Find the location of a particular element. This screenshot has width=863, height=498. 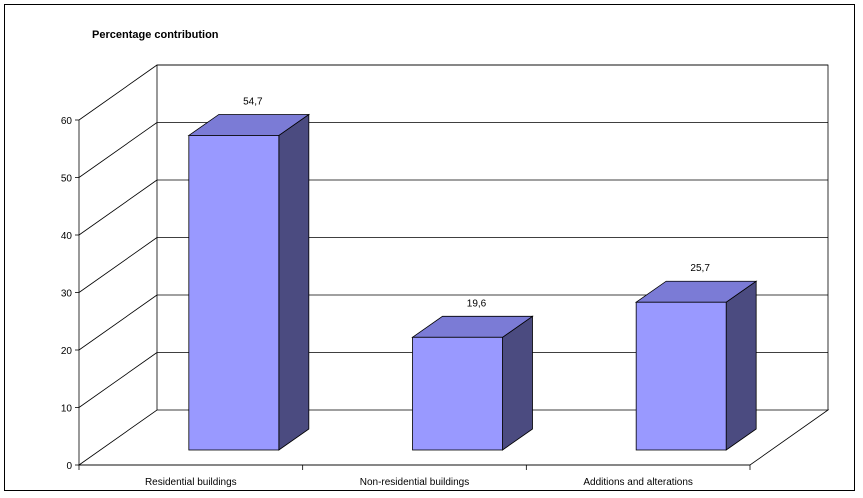

y-tick-label: 50 is located at coordinates (67, 179).